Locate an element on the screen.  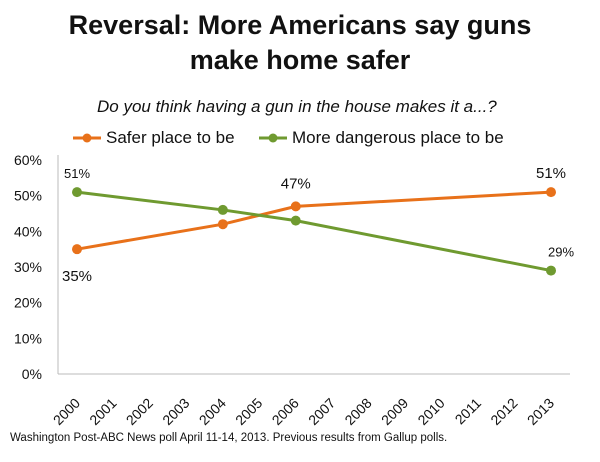
x-tick-label: 2006 is located at coordinates (285, 411).